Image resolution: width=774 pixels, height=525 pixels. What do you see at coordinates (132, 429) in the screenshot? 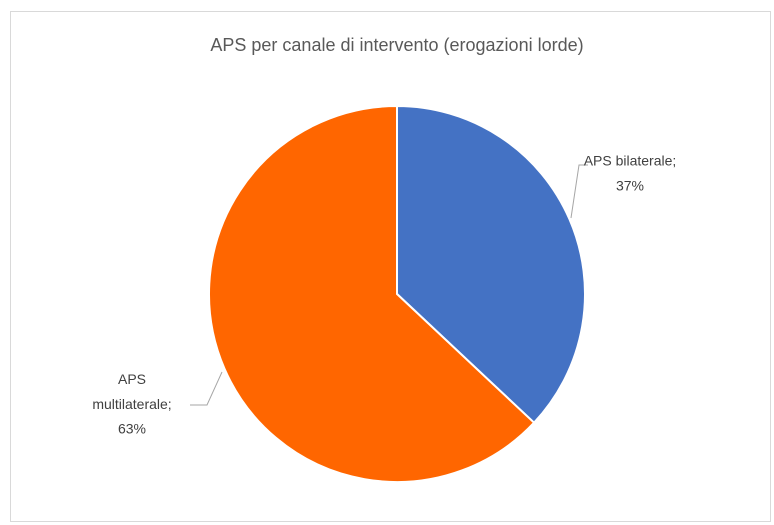
I see `data-label-value: 63%` at bounding box center [132, 429].